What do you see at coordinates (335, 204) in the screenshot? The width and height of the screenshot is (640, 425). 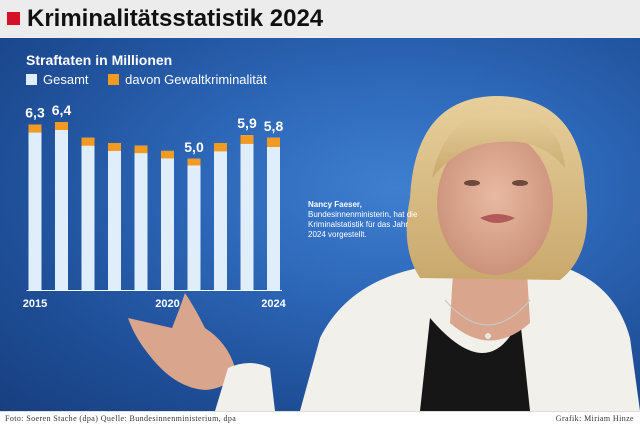 I see `caption-name: Nancy Faeser,` at bounding box center [335, 204].